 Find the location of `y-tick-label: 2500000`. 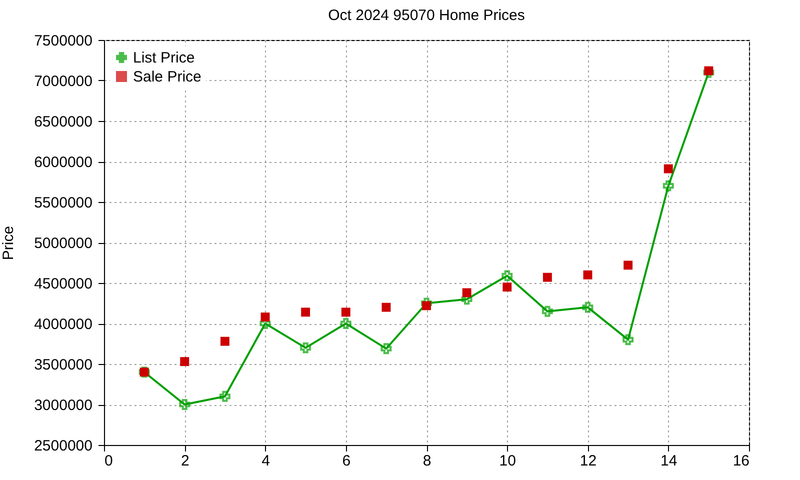

y-tick-label: 2500000 is located at coordinates (63, 446).